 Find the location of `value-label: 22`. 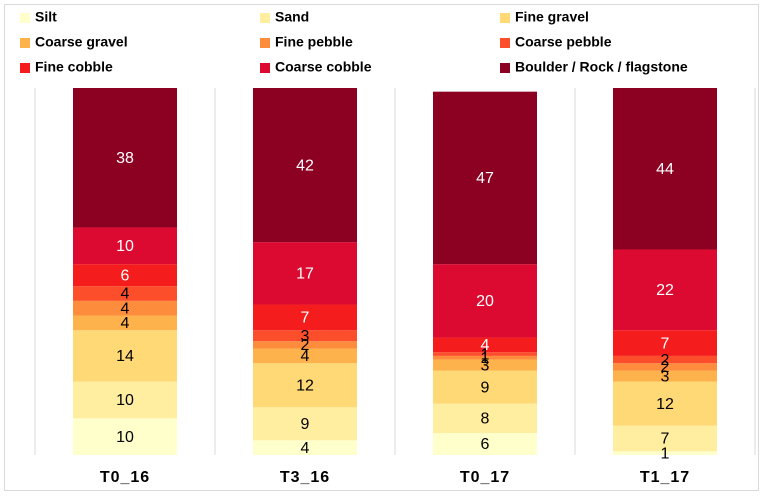

value-label: 22 is located at coordinates (665, 290).